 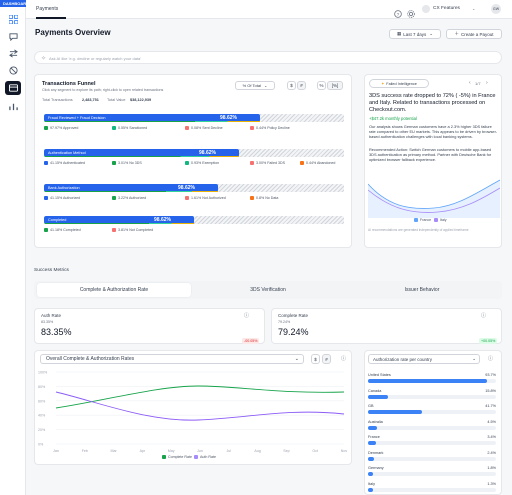 What do you see at coordinates (321, 85) in the screenshot?
I see `toggle-percent: %` at bounding box center [321, 85].